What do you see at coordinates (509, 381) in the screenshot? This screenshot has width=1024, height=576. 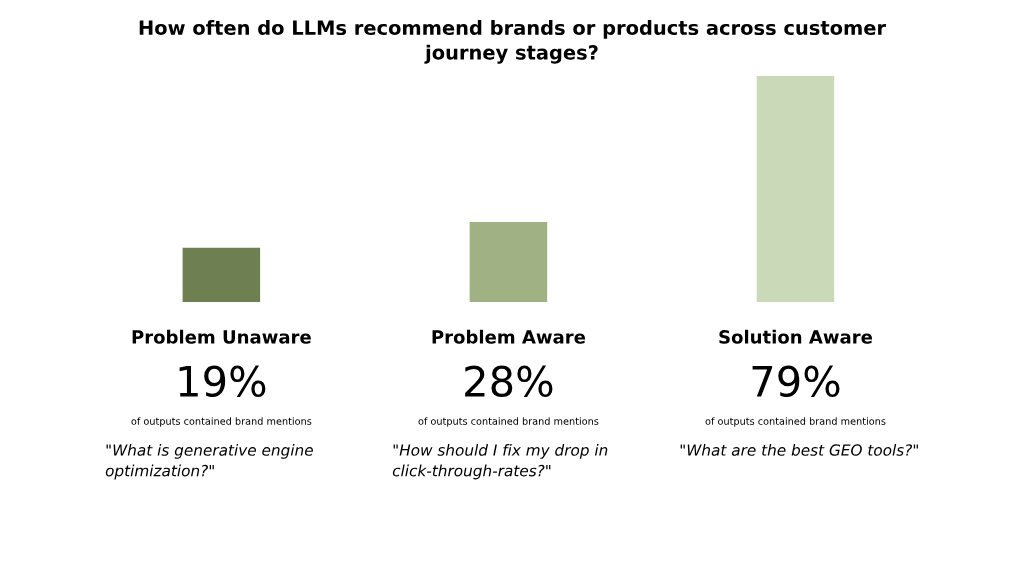 I see `data-label: 28%` at bounding box center [509, 381].